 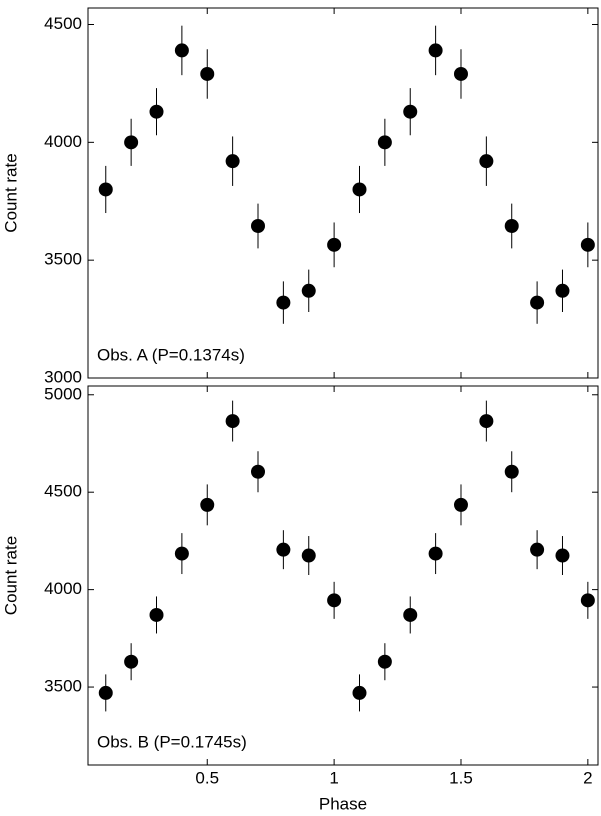 What do you see at coordinates (461, 777) in the screenshot?
I see `x-tick-label: 1.5` at bounding box center [461, 777].